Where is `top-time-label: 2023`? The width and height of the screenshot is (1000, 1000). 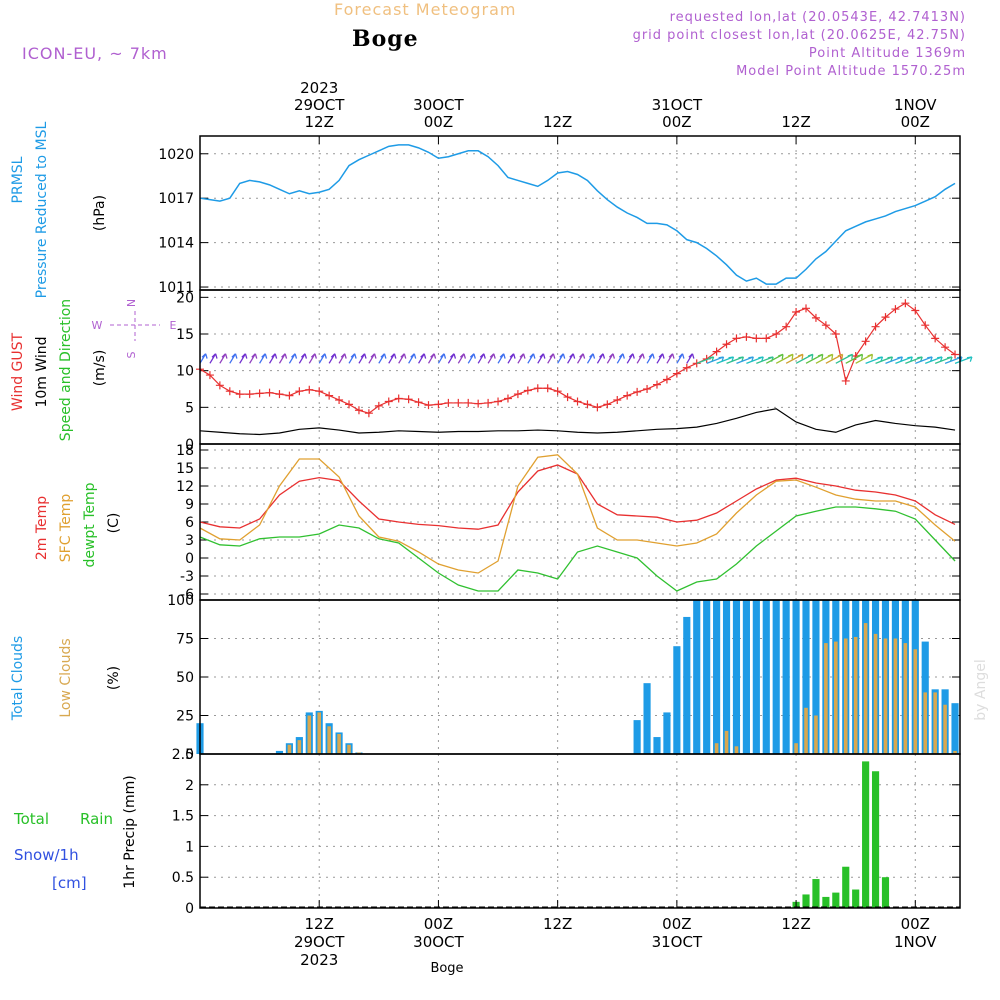
top-time-label: 2023 is located at coordinates (319, 88).